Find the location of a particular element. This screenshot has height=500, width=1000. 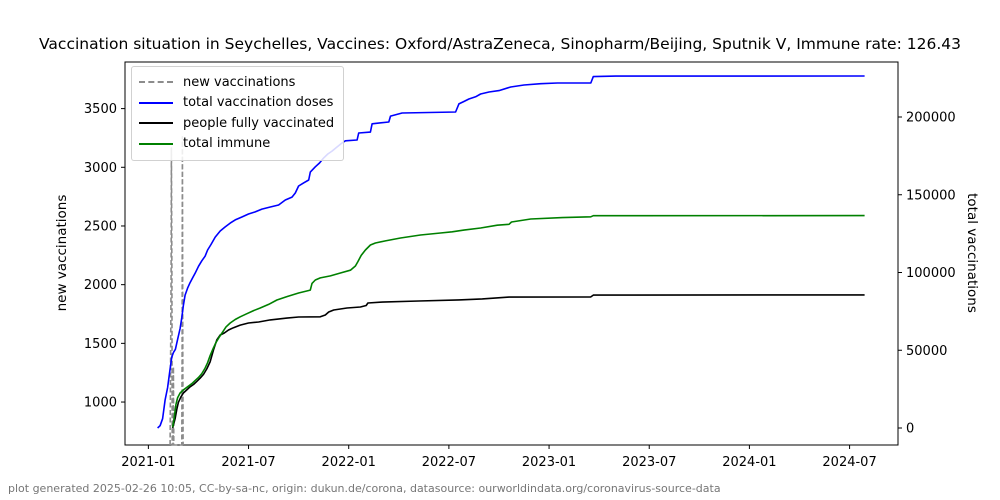

x-tick-label: 2024-07 is located at coordinates (849, 462).